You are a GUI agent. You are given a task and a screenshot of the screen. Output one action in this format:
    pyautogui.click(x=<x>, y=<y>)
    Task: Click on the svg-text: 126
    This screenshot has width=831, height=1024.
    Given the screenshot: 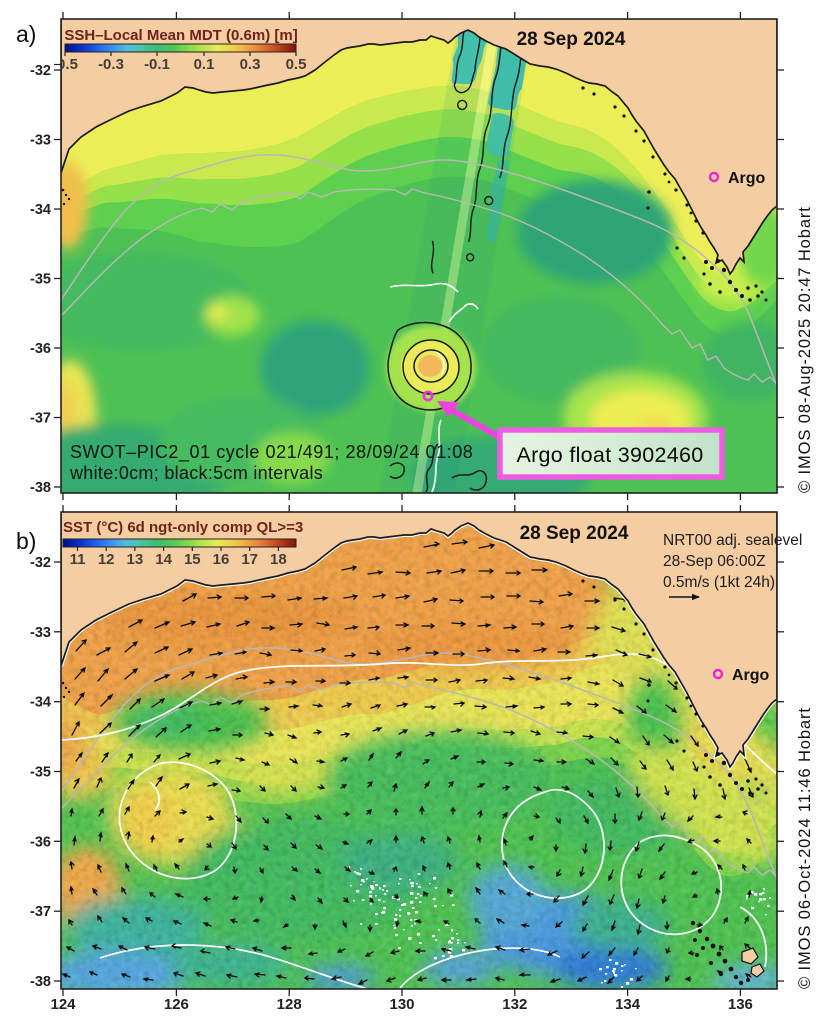 What is the action you would take?
    pyautogui.click(x=176, y=1004)
    